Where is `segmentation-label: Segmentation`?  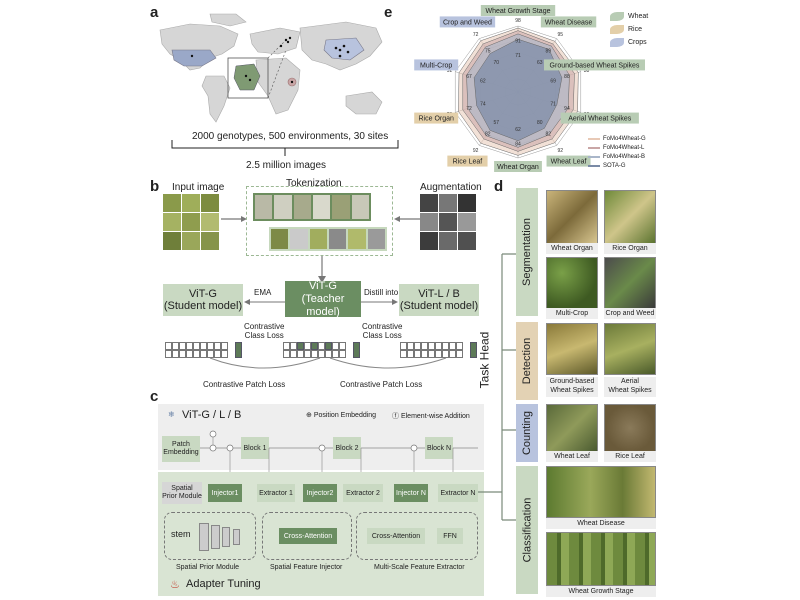 segmentation-label: Segmentation is located at coordinates (527, 252).